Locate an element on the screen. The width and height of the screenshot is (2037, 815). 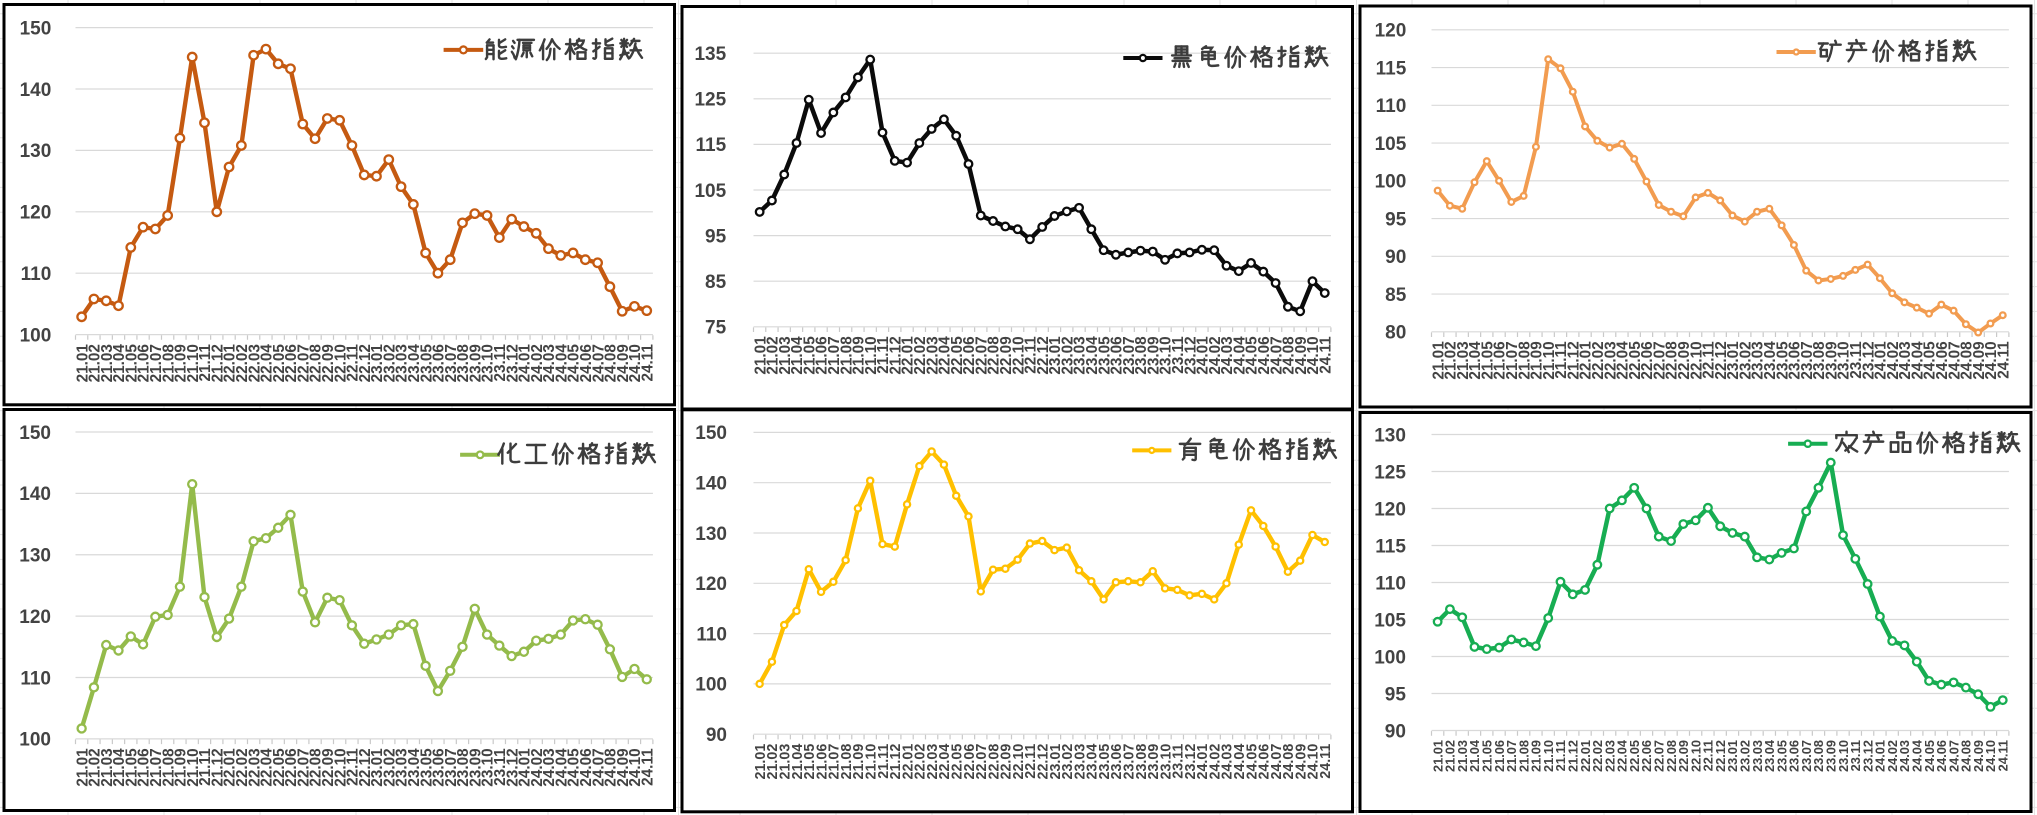
svg-text: 23.06 is located at coordinates (439, 767).